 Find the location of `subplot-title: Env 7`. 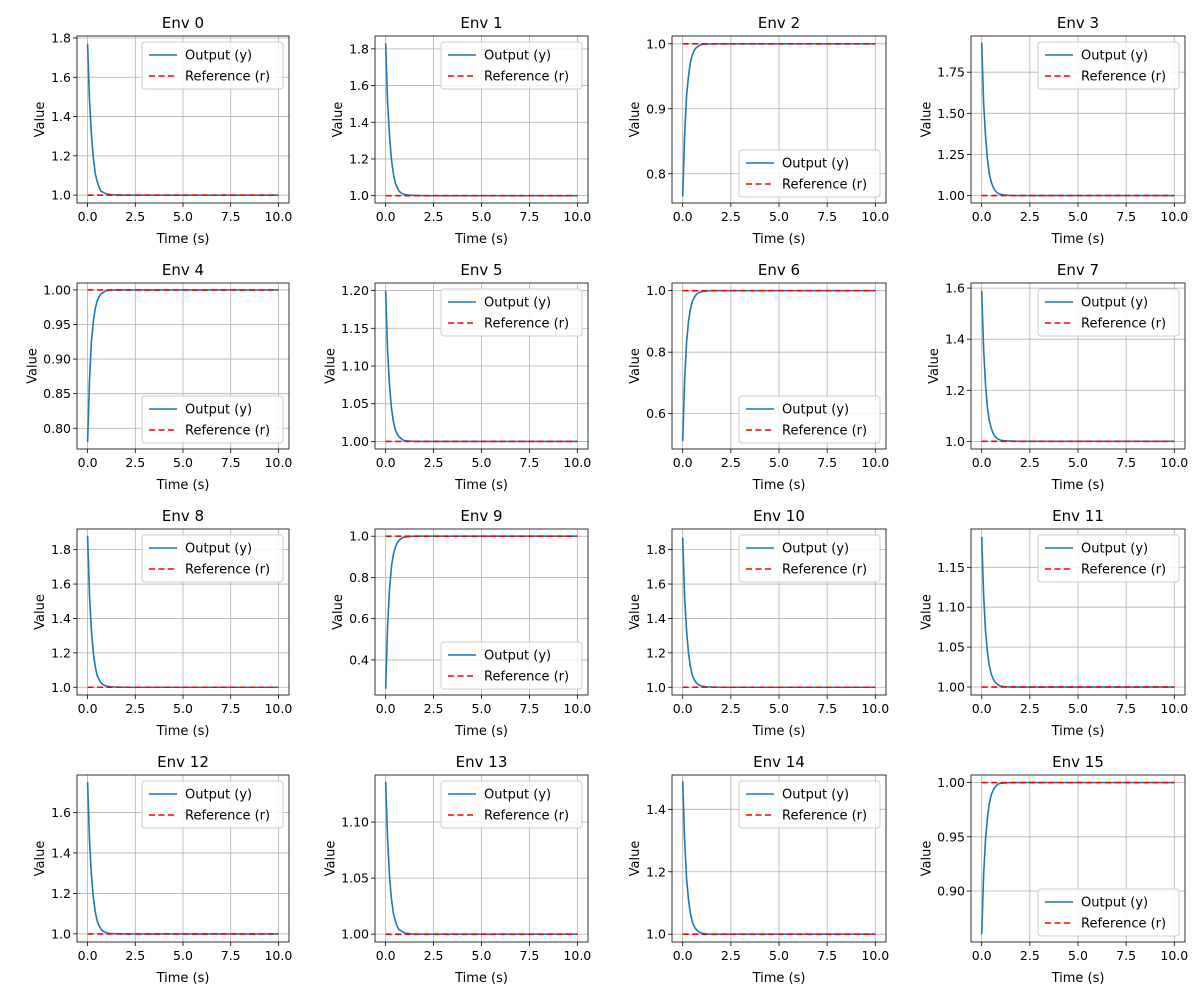

subplot-title: Env 7 is located at coordinates (1078, 270).